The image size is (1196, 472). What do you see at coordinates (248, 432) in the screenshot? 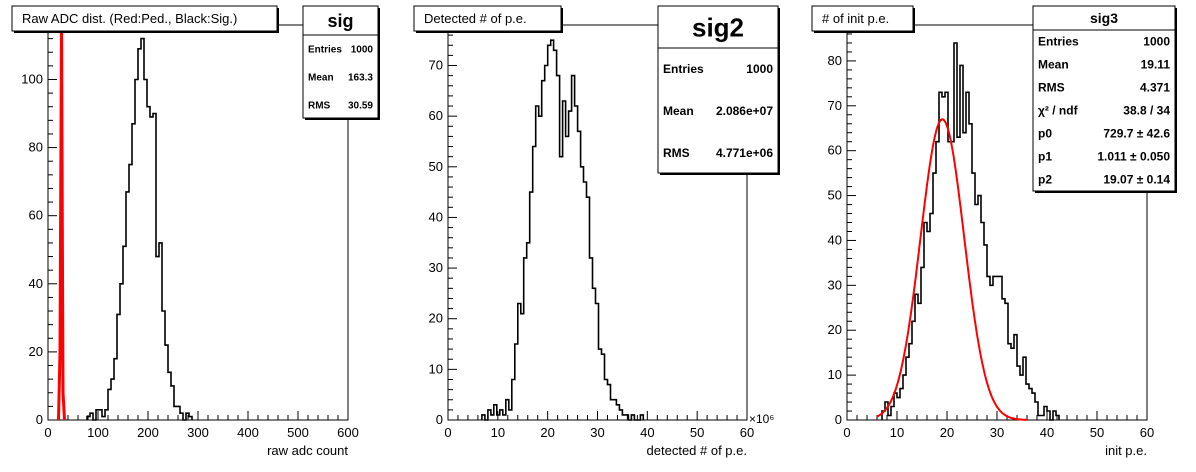
I see `x-tick-label: 400` at bounding box center [248, 432].